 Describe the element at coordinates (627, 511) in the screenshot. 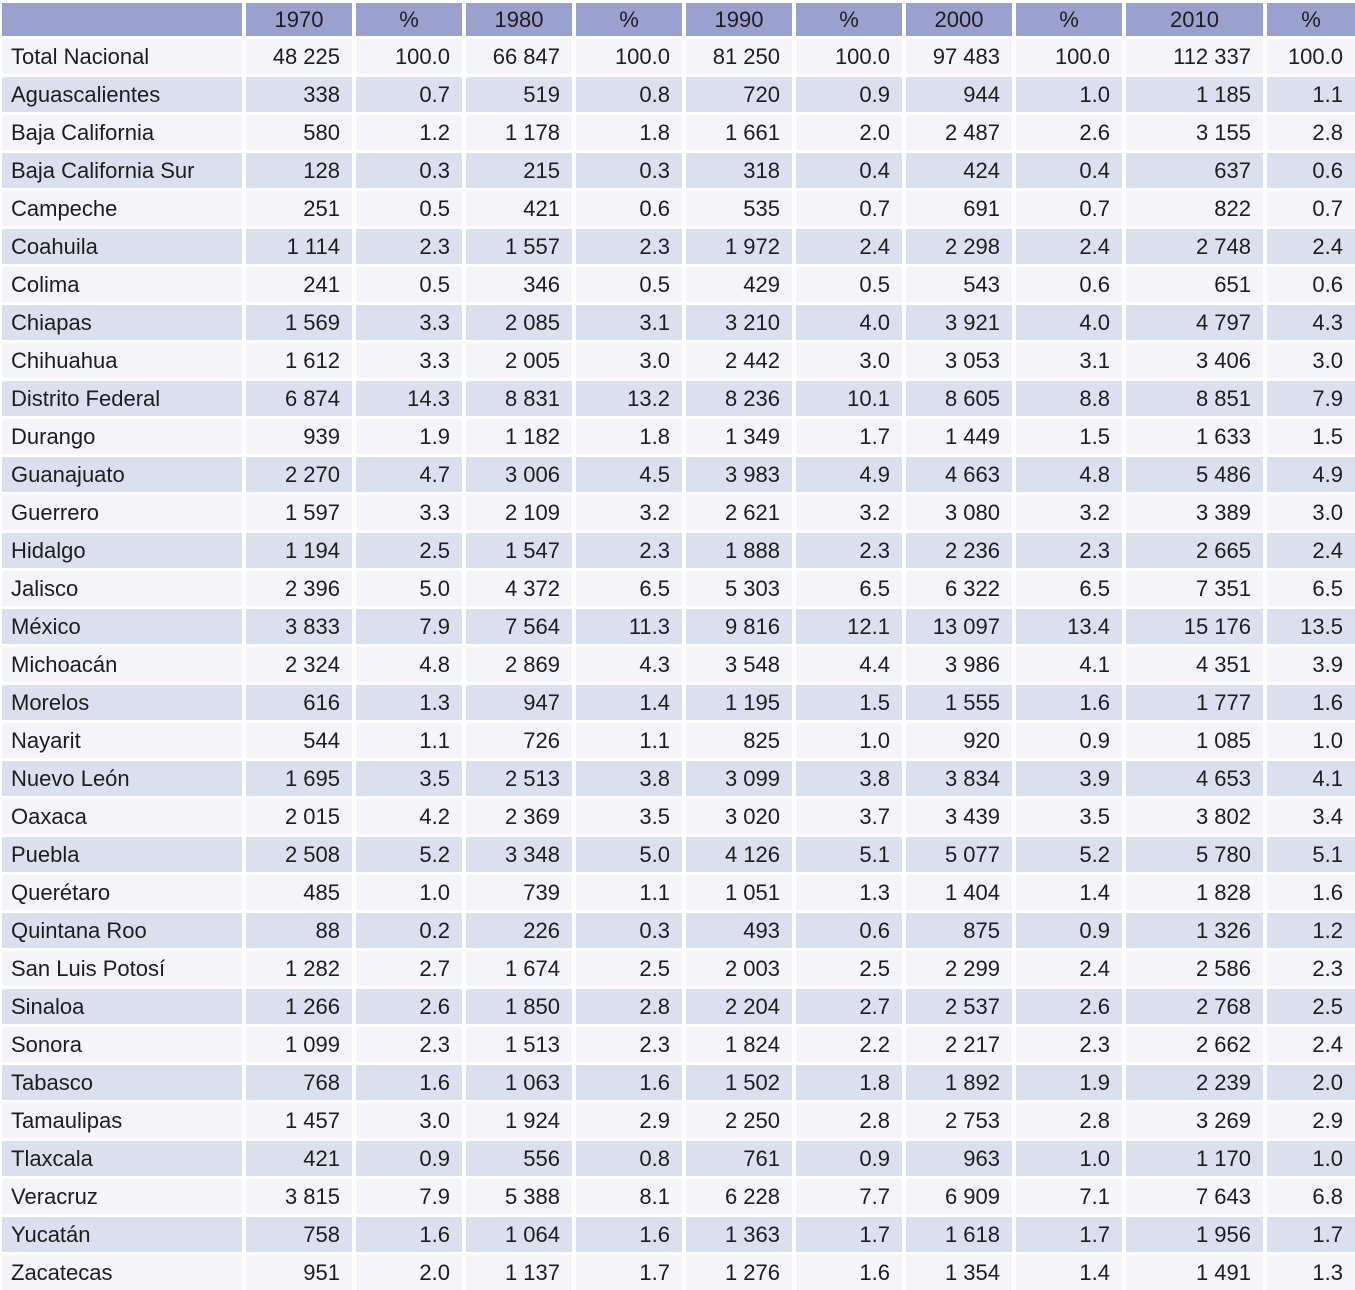

I see `percent-cell: 3.2` at that location.